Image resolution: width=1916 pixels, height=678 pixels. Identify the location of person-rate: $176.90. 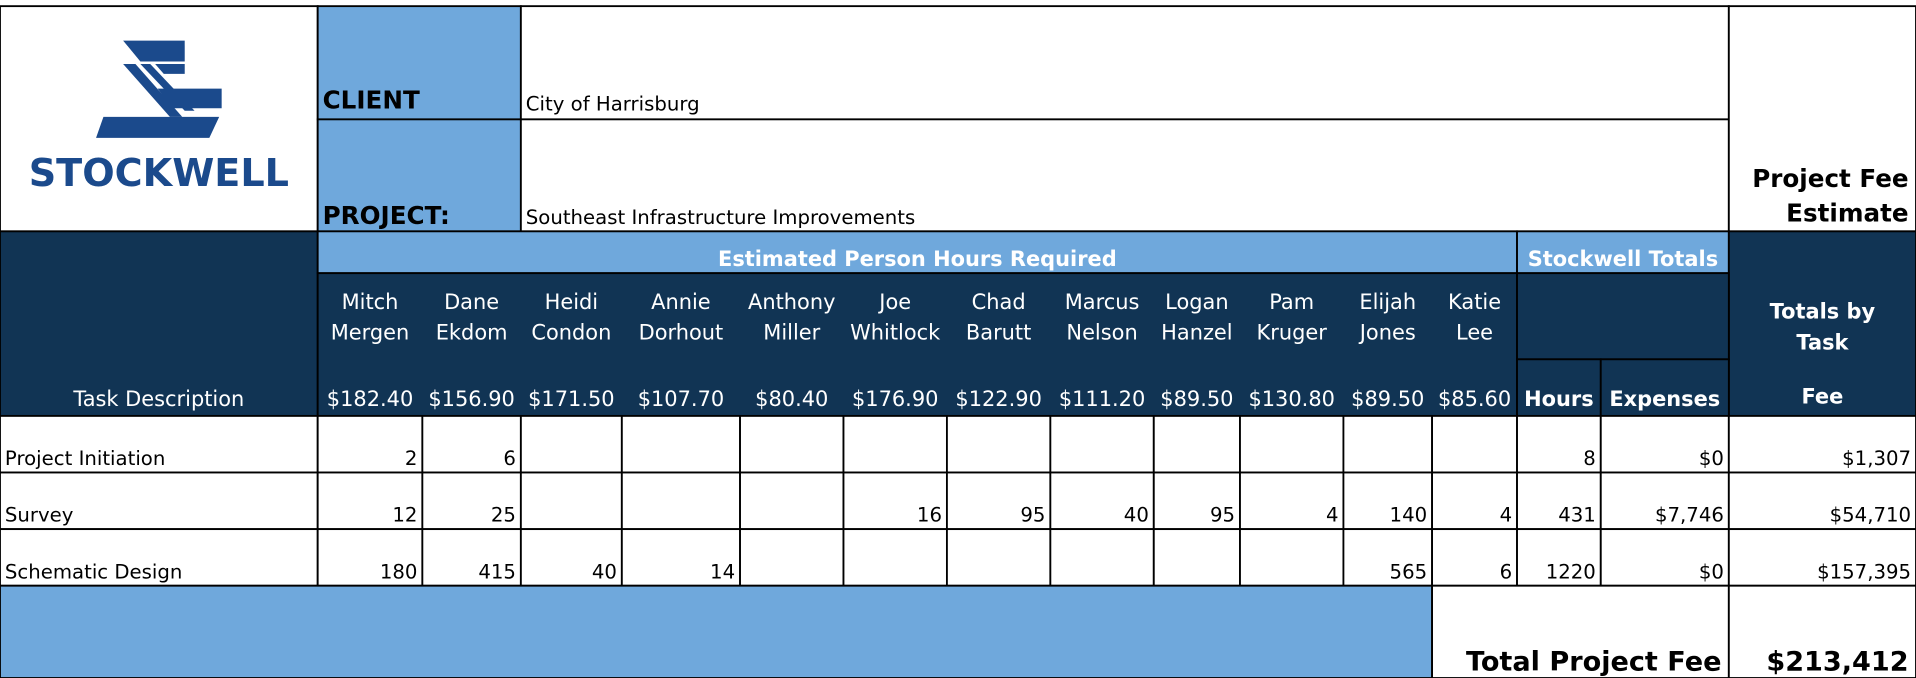
(895, 399).